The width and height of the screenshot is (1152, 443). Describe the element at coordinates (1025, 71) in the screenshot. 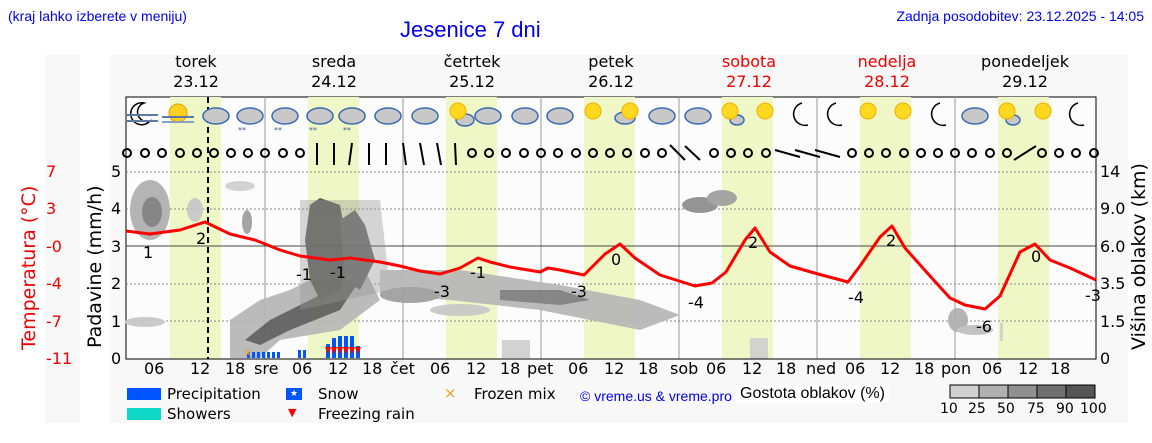

I see `day-header-mon: ponedeljek 29.12` at that location.